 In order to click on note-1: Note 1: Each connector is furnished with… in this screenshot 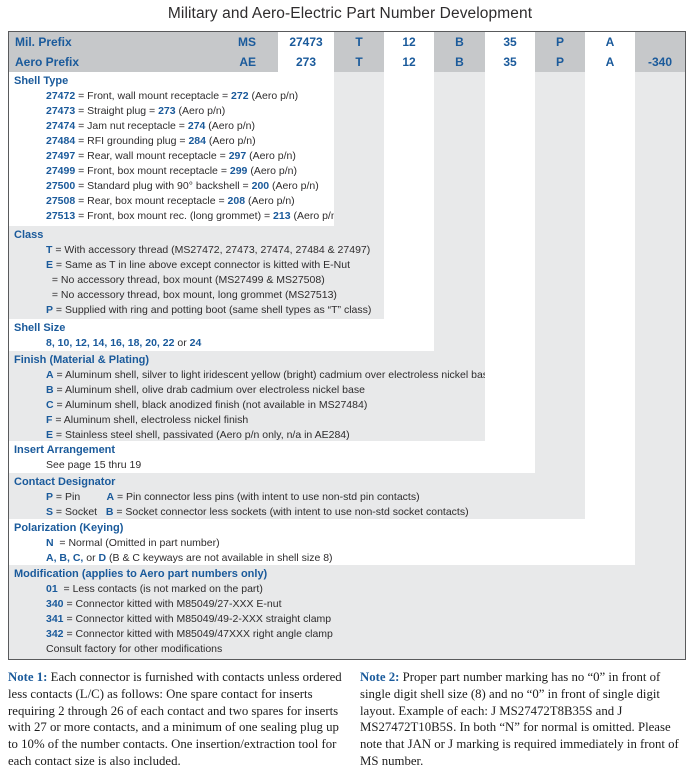, I will do `click(177, 719)`.